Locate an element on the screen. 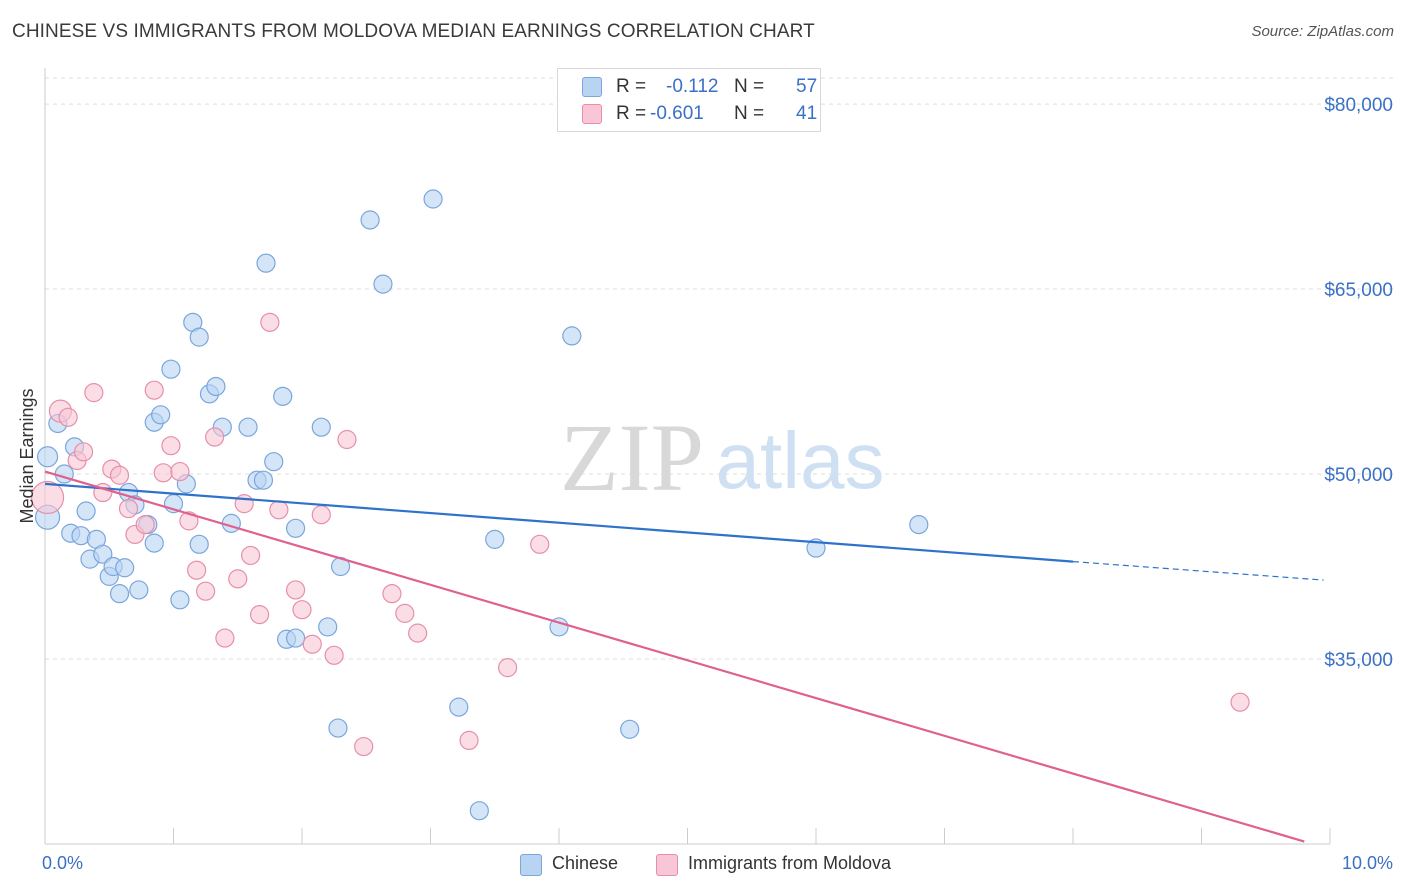  x-tick-label: 10.0% is located at coordinates (1367, 863).